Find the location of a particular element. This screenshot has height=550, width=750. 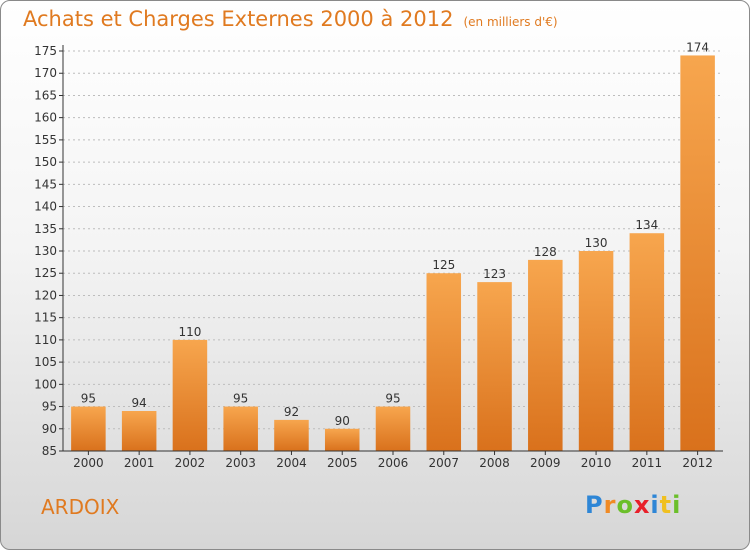

y-tick-label: 110 is located at coordinates (45, 340).